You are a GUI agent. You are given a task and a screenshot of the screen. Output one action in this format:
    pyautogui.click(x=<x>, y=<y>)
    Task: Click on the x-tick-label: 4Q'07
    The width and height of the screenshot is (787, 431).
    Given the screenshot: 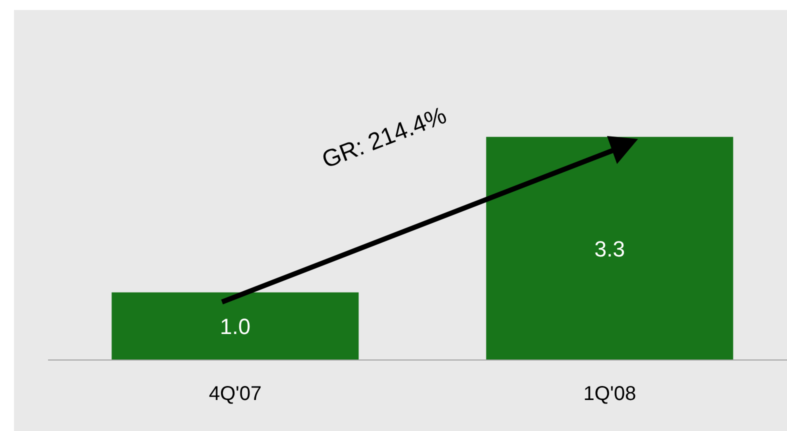 What is the action you would take?
    pyautogui.click(x=235, y=394)
    